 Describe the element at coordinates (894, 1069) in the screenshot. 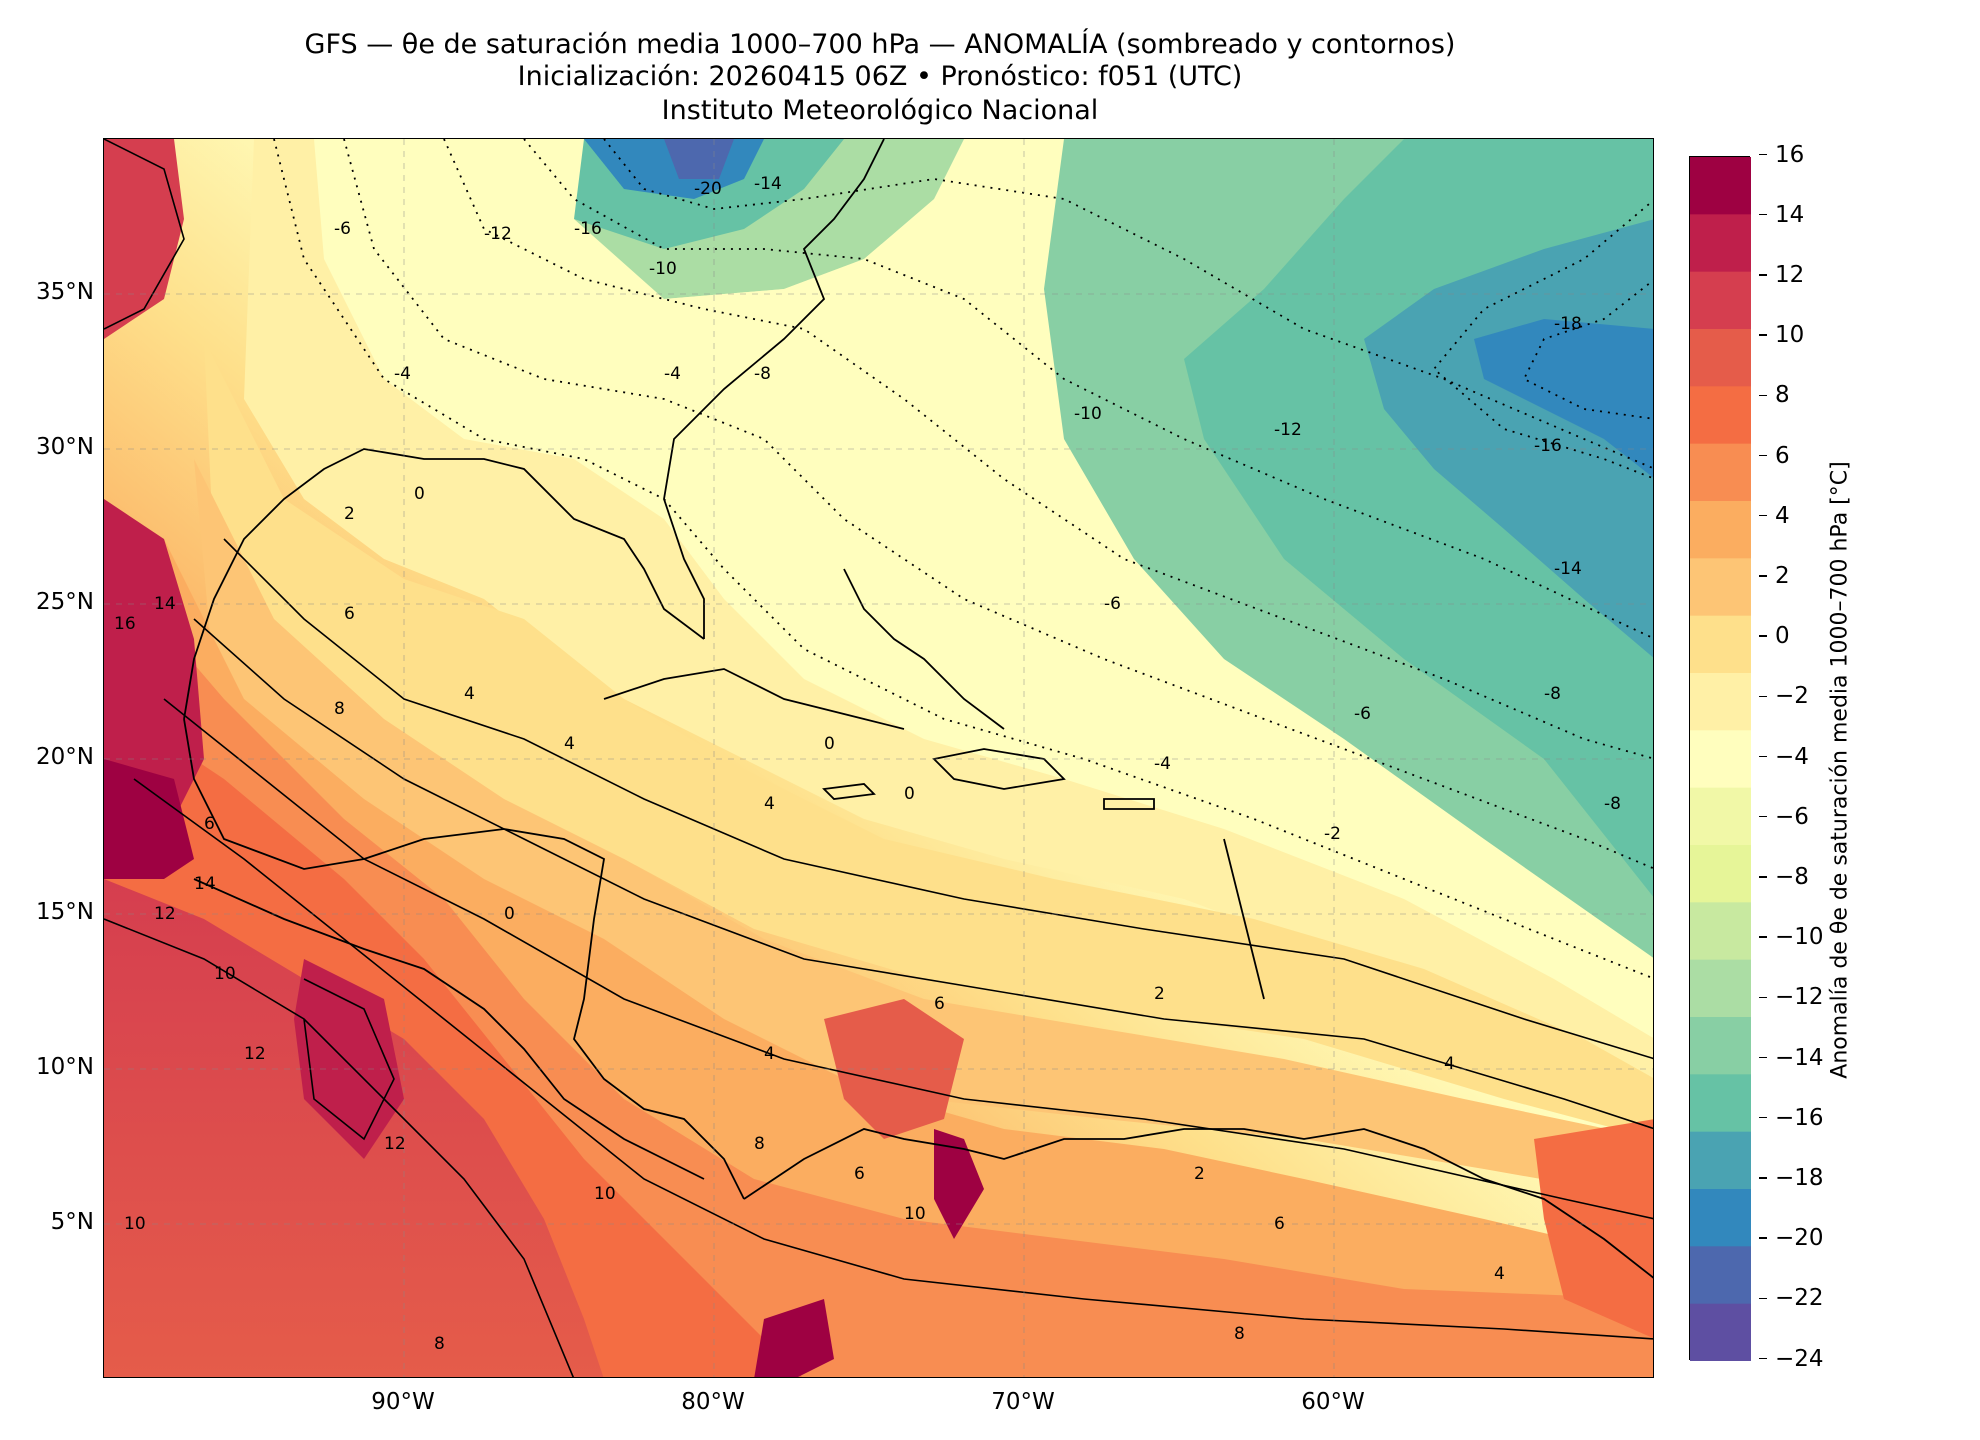

I see `band-warm-colombia` at that location.